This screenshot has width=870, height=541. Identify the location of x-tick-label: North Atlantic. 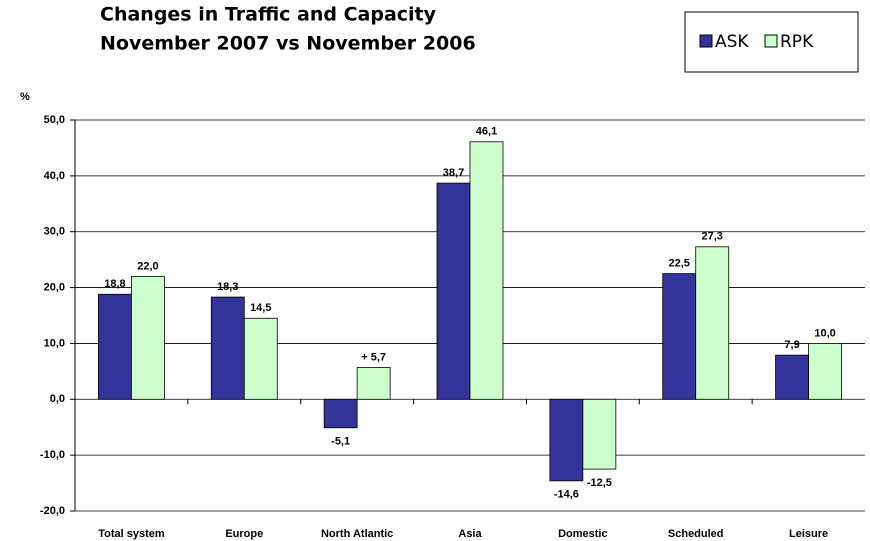
(357, 534).